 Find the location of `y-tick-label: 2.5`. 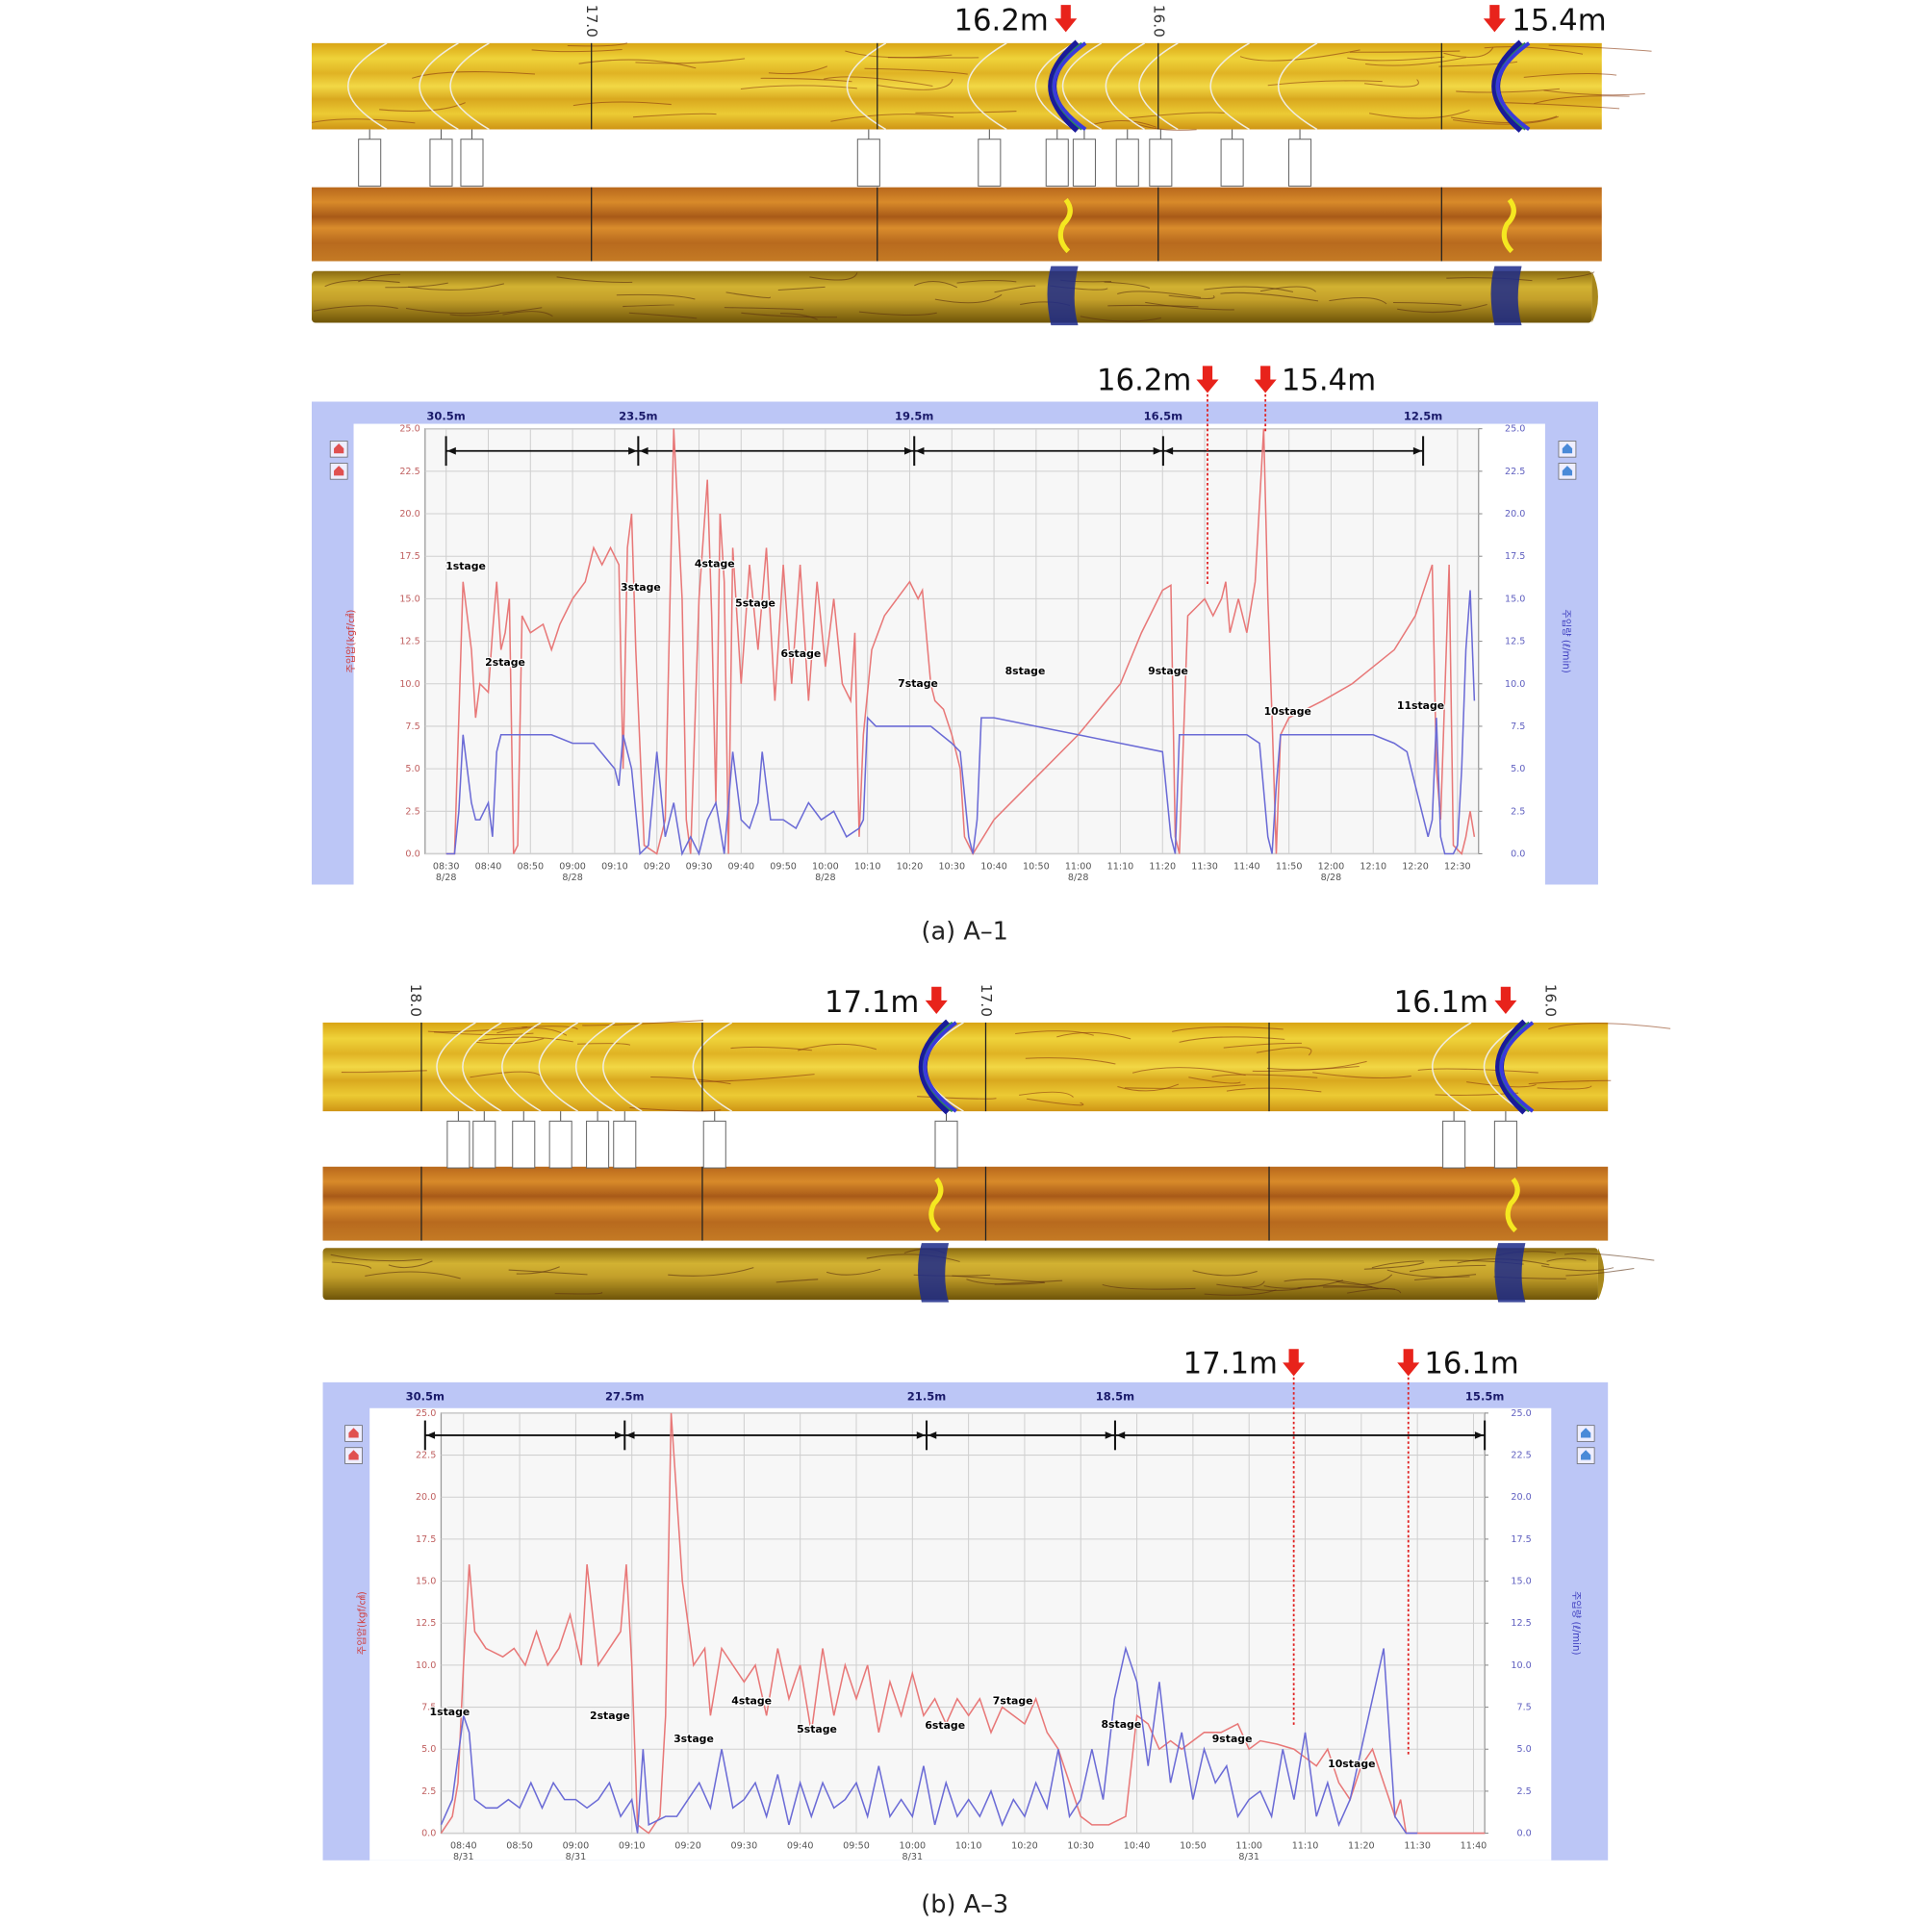

y-tick-label: 2.5 is located at coordinates (412, 811).